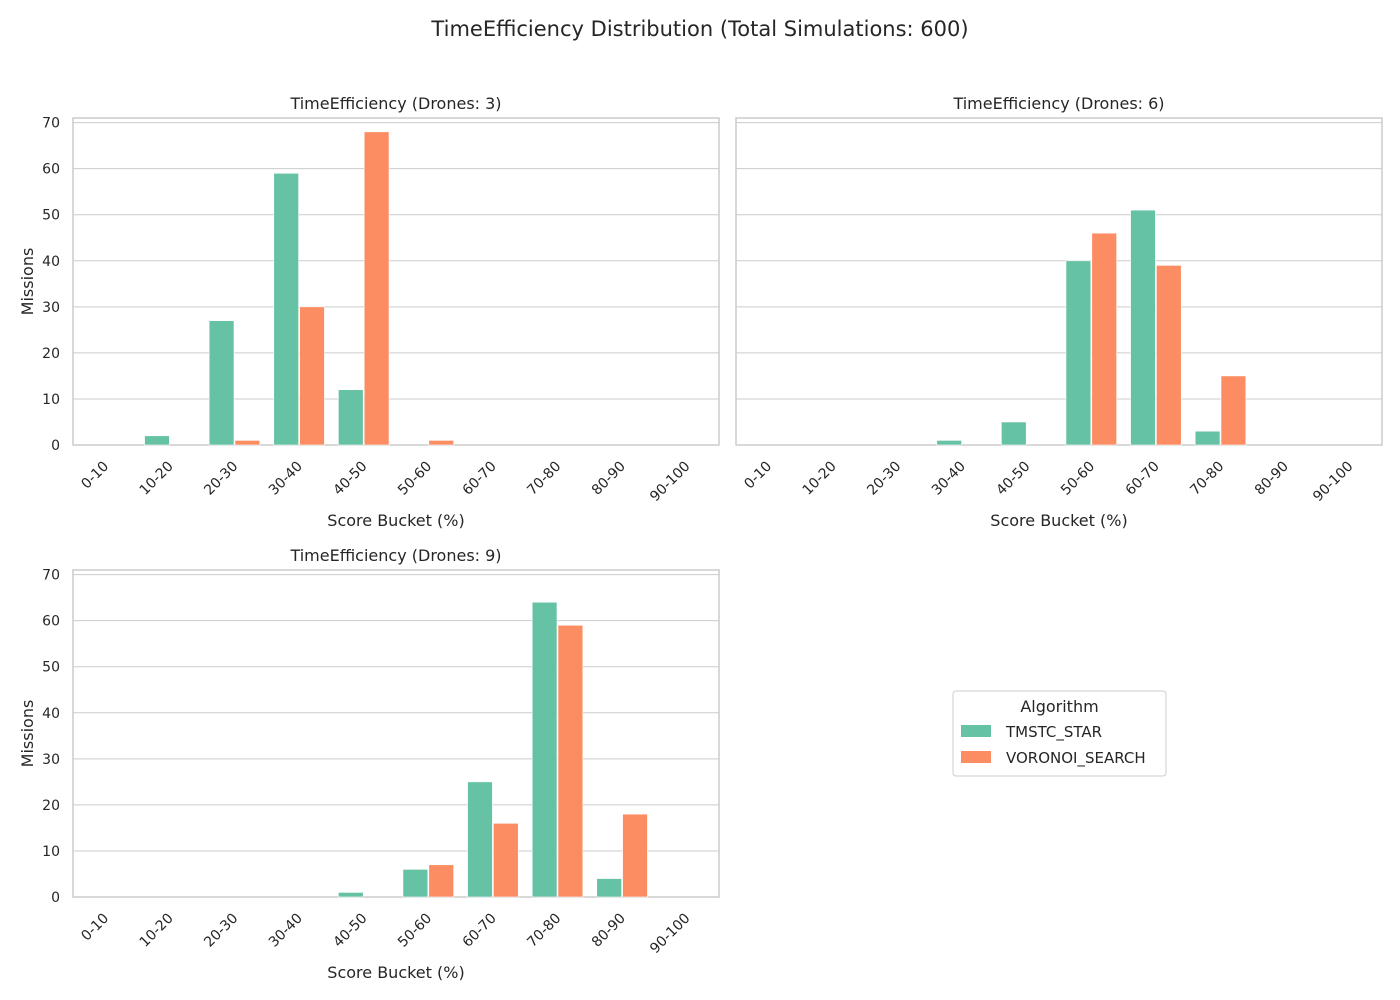  I want to click on subplot-title: TimeEfficiency (Drones: 6), so click(1058, 103).